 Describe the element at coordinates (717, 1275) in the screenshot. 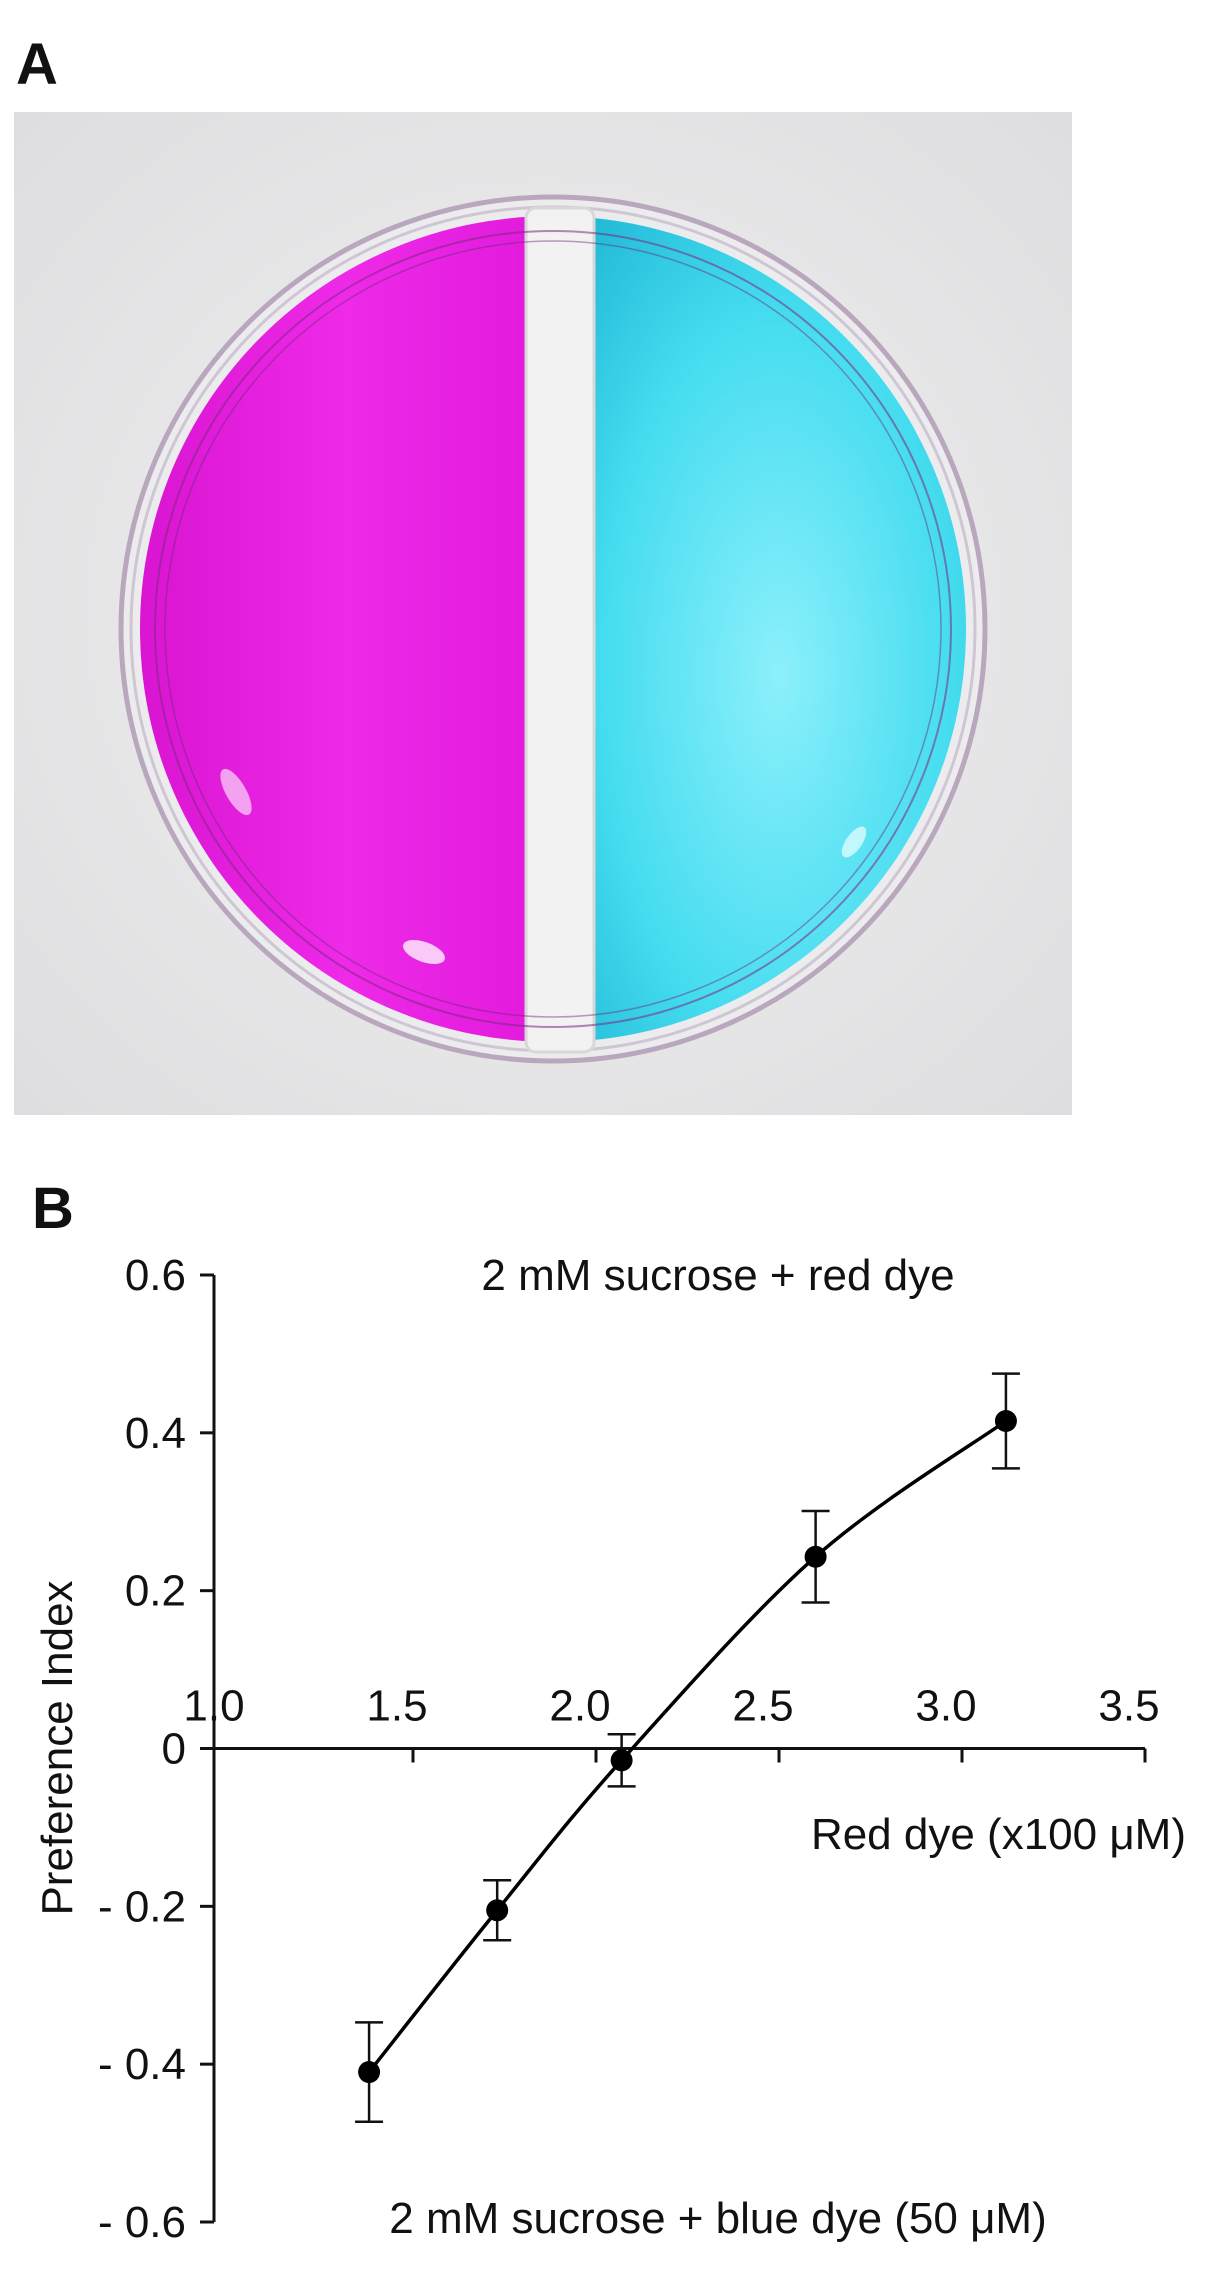

I see `annotation-red-dye: 2 mM sucrose + red dye` at that location.